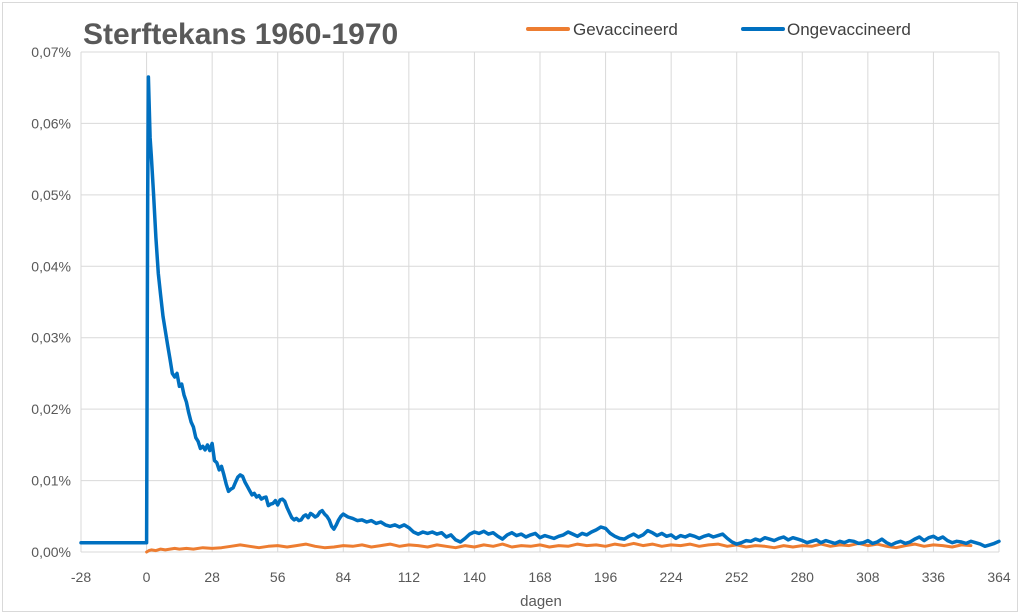 This screenshot has height=616, width=1024. Describe the element at coordinates (51, 123) in the screenshot. I see `y-tick-label: 0,06%` at that location.